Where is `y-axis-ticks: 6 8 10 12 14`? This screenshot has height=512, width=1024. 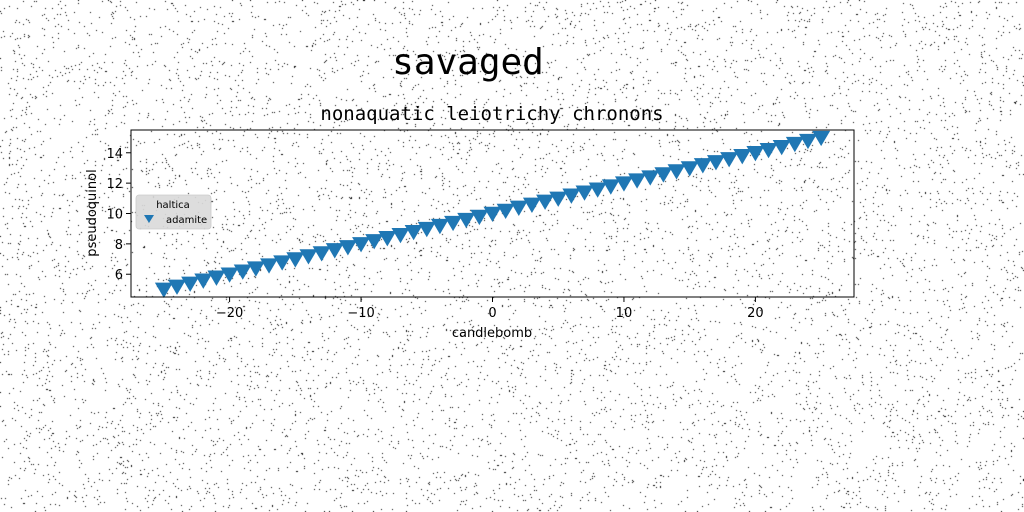
y-axis-ticks: 6 8 10 12 14 is located at coordinates (118, 215).